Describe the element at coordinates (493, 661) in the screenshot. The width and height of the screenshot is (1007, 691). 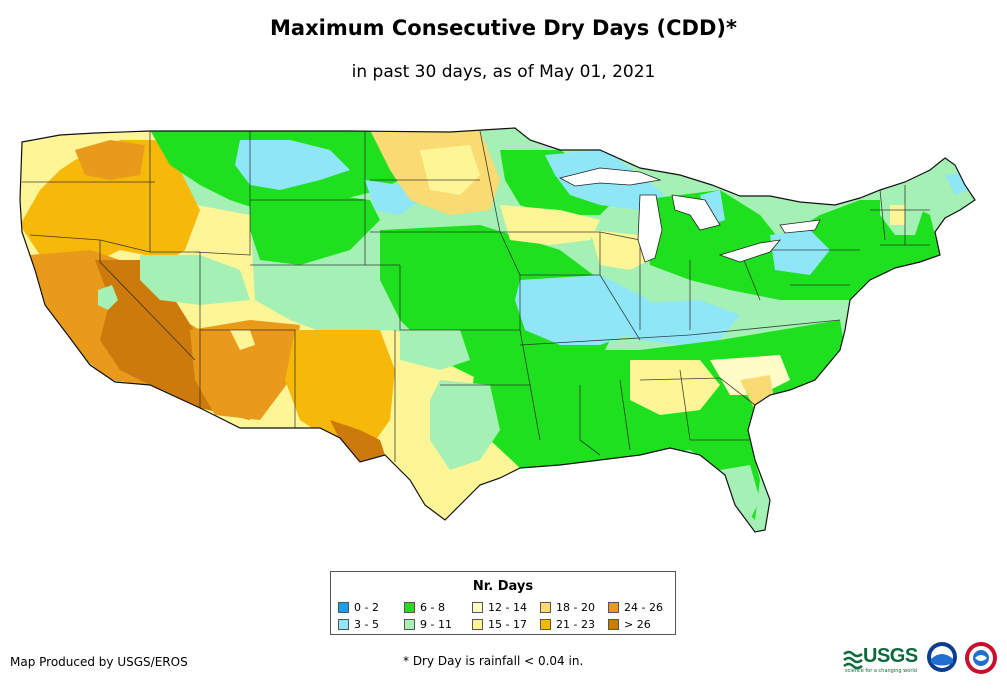
I see `dry-day-footnote: * Dry Day is rainfall < 0.04 in.` at that location.